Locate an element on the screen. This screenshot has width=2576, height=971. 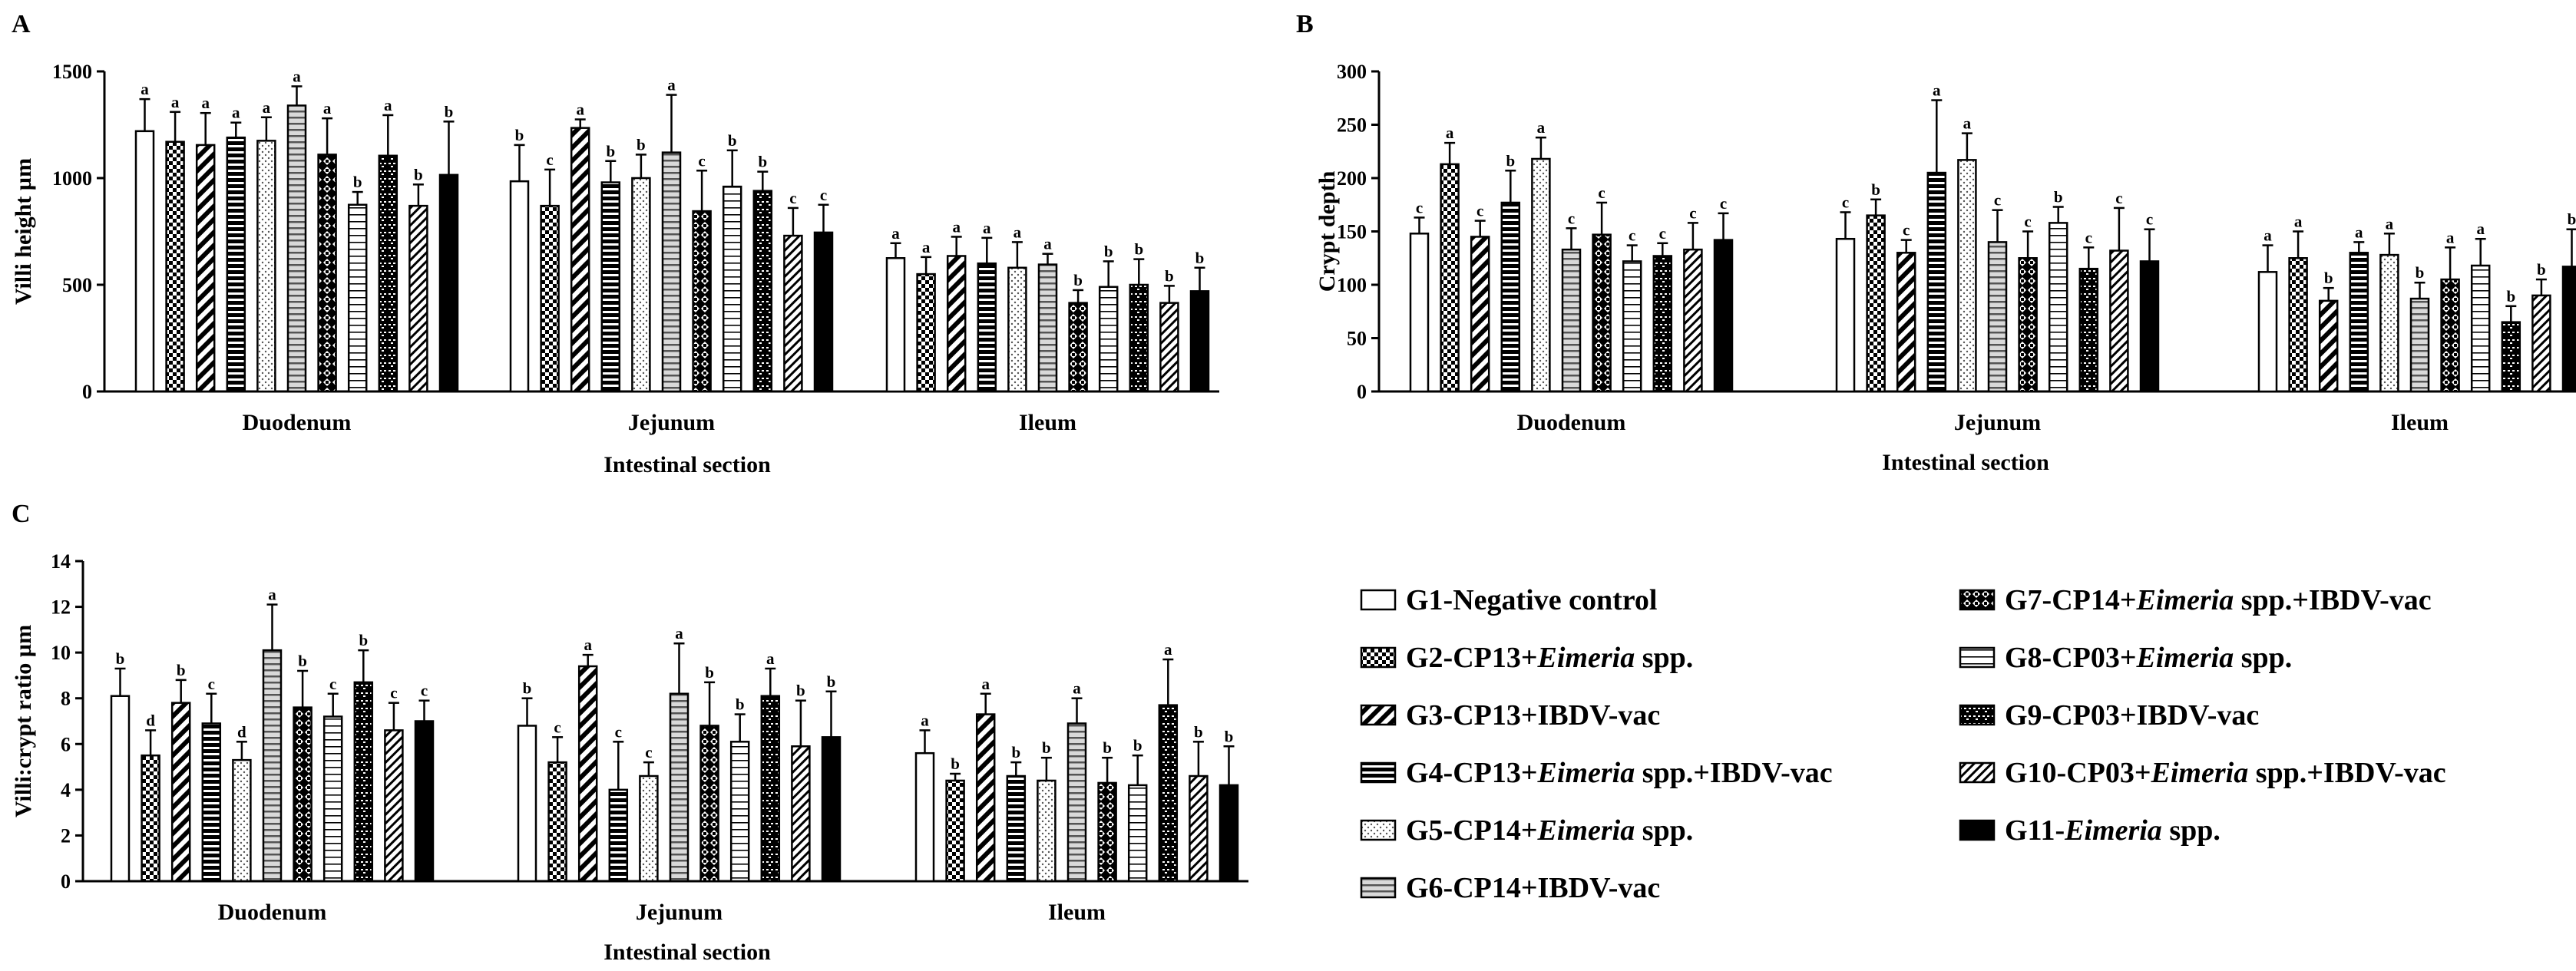
bar-g7-ileum is located at coordinates (2450, 336).